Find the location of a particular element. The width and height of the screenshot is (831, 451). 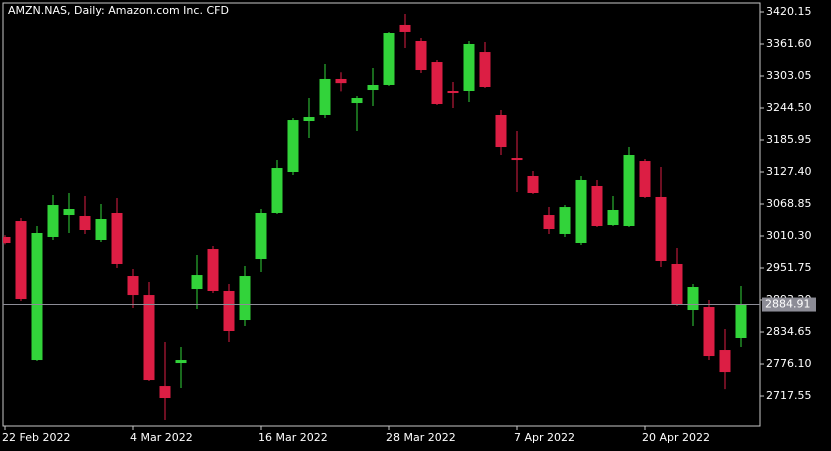

current-price-box is located at coordinates (789, 304).